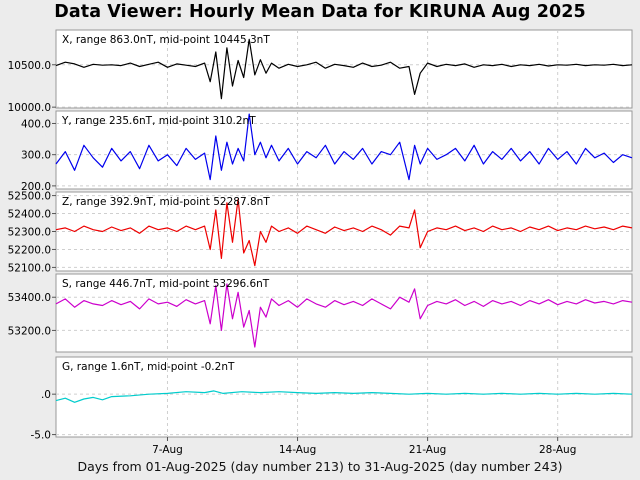 This screenshot has height=480, width=640. I want to click on panel-y-ytick-label: 200.0, so click(36, 187).